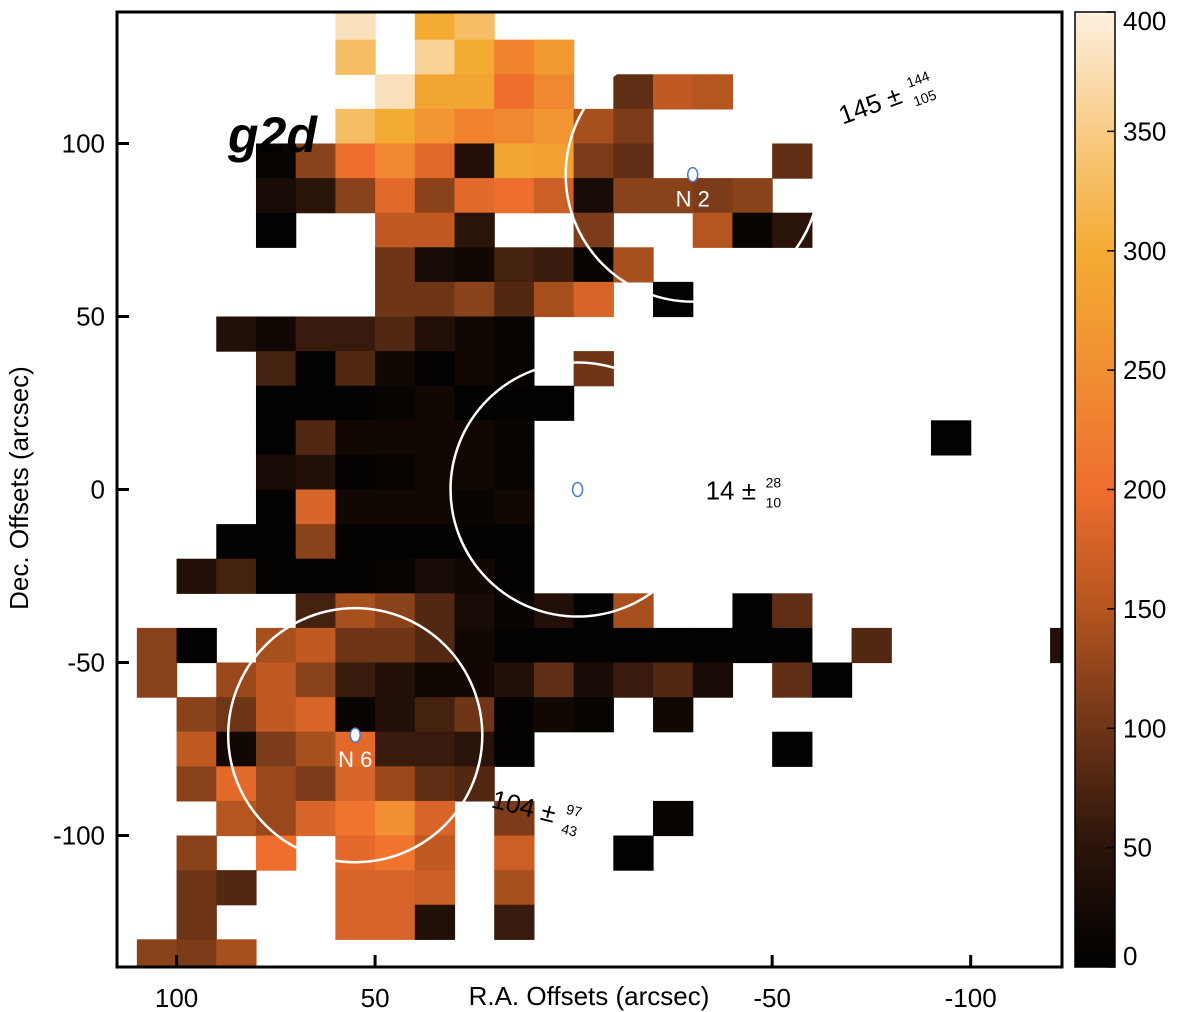 This screenshot has height=1012, width=1200. Describe the element at coordinates (577, 489) in the screenshot. I see `source-marker` at that location.